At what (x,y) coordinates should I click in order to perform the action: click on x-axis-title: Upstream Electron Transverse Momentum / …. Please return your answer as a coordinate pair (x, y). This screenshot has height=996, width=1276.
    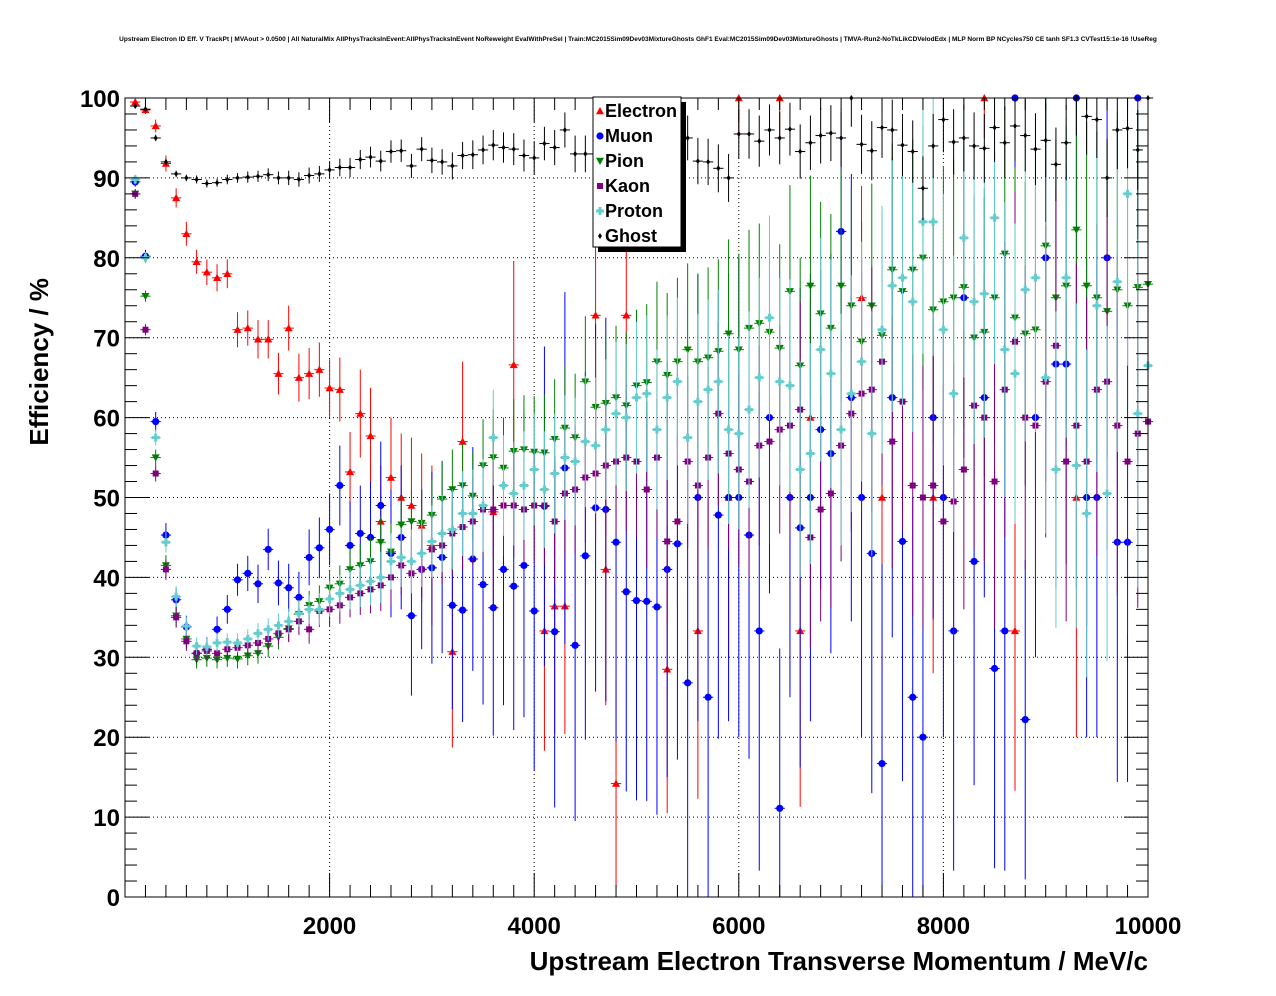
    Looking at the image, I should click on (839, 961).